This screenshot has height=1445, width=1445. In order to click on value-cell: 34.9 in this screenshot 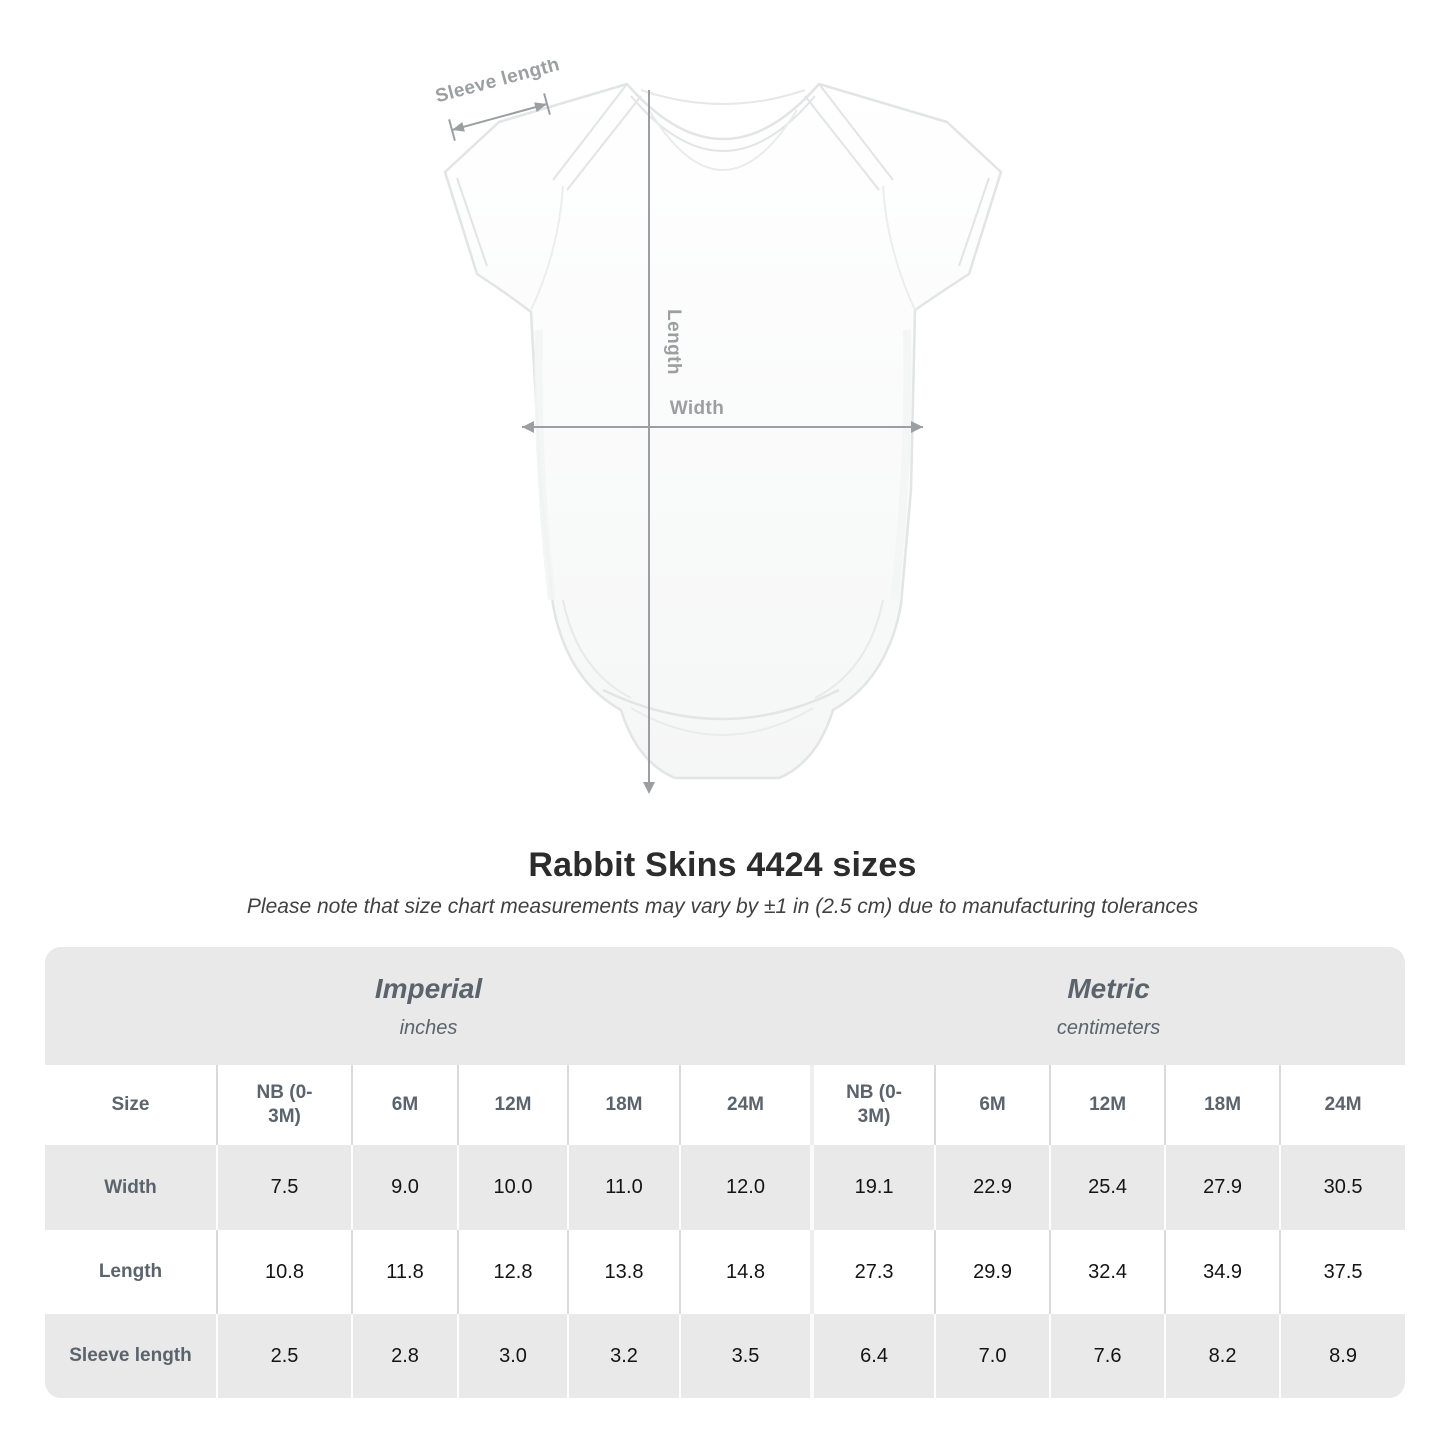, I will do `click(1222, 1272)`.